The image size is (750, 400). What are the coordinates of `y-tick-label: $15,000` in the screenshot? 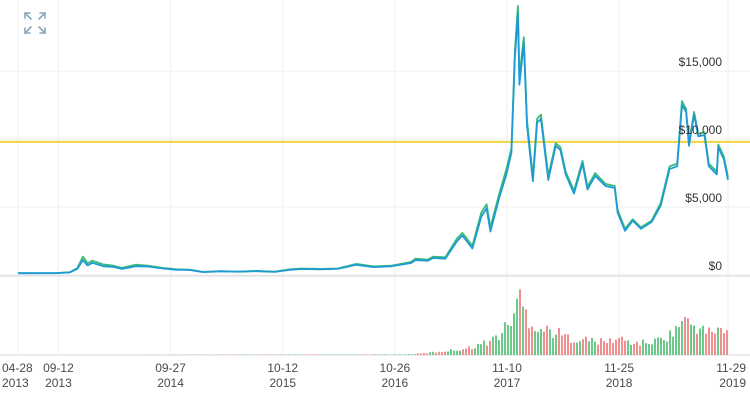 It's located at (701, 62).